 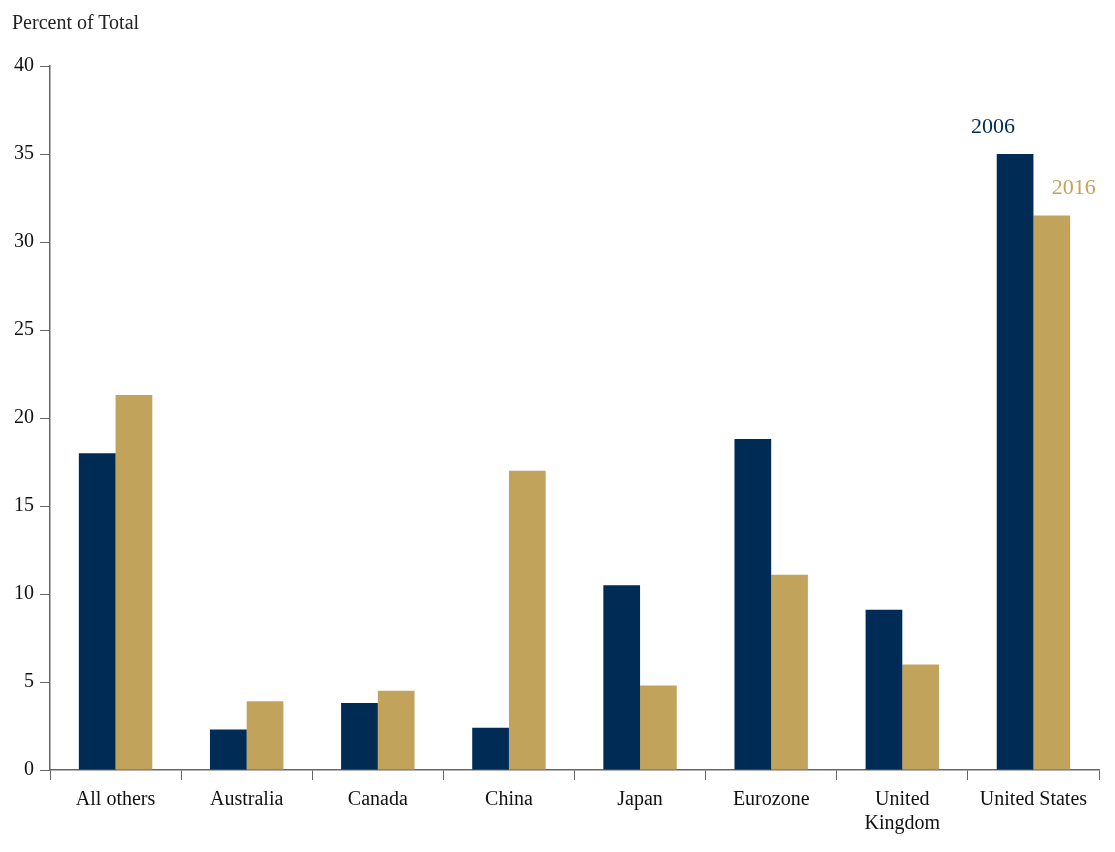 What do you see at coordinates (993, 125) in the screenshot?
I see `series-label: 2006` at bounding box center [993, 125].